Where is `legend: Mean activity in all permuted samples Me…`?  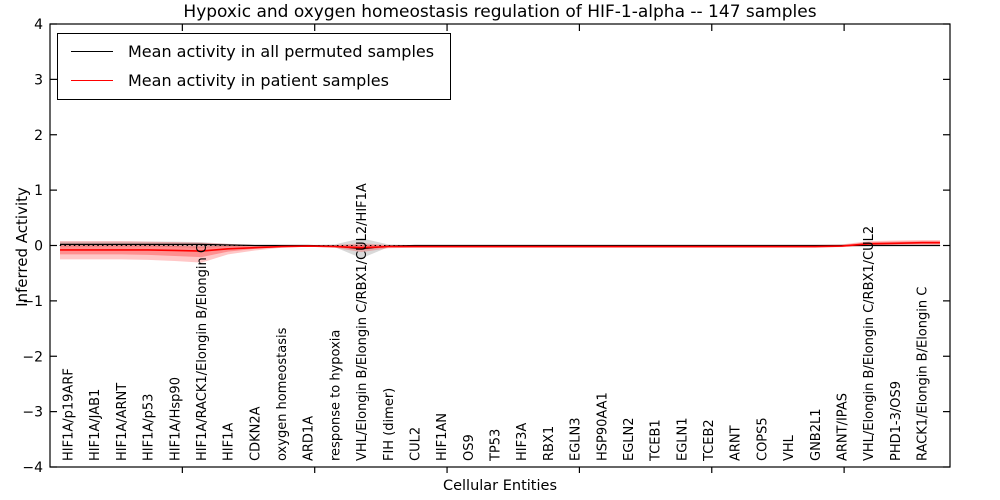 legend: Mean activity in all permuted samples Me… is located at coordinates (254, 67).